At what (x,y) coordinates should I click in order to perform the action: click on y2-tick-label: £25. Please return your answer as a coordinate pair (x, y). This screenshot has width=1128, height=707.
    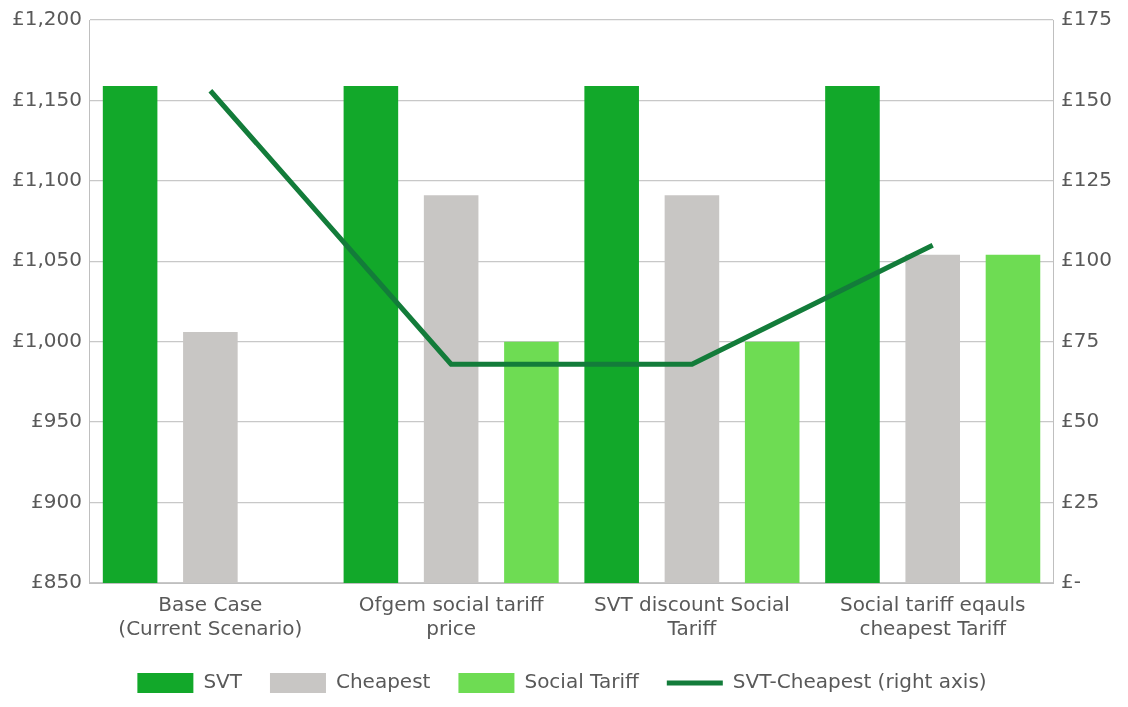
    Looking at the image, I should click on (1080, 500).